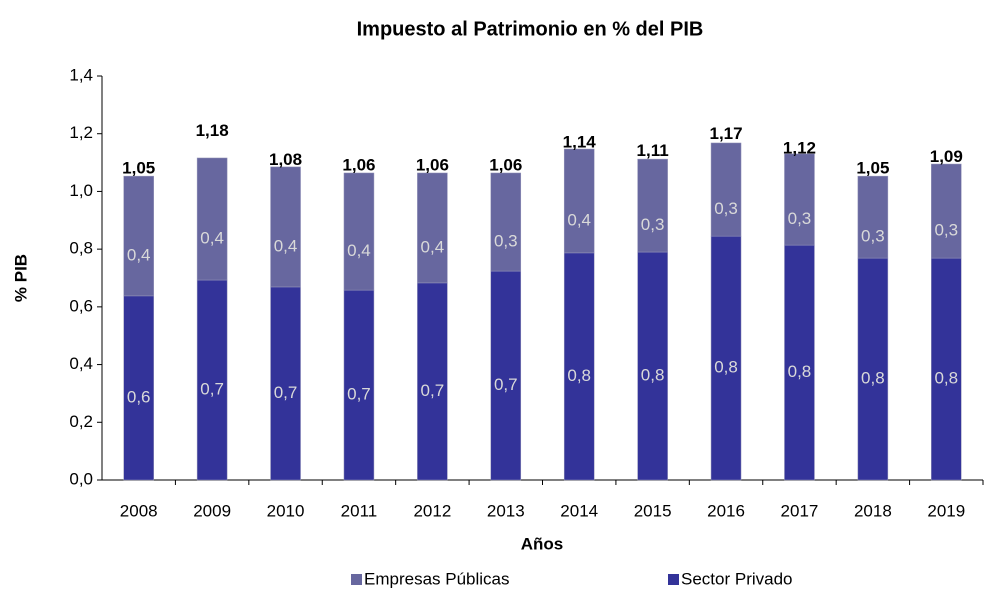  Describe the element at coordinates (800, 510) in the screenshot. I see `x-tick-label: 2017` at that location.